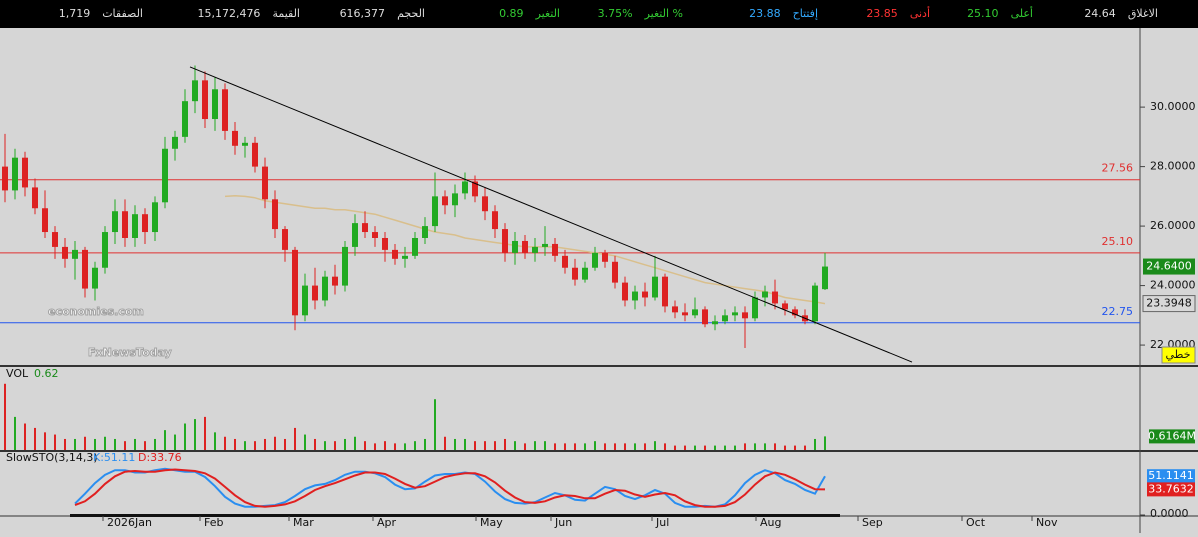  I want to click on y-tick-label: 24.0000, so click(1173, 285).